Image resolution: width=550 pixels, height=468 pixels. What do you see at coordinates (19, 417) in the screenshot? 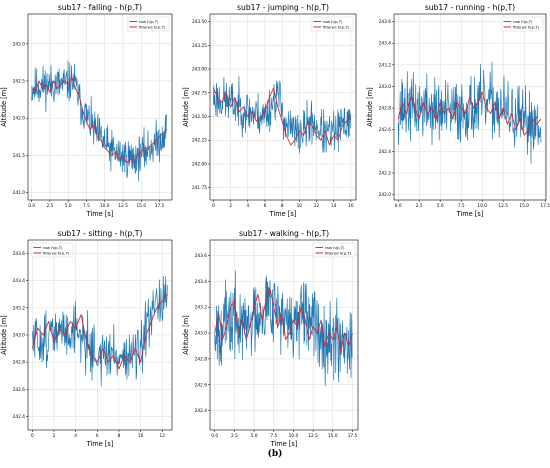
I see `y-tick-label: 242.4` at bounding box center [19, 417].